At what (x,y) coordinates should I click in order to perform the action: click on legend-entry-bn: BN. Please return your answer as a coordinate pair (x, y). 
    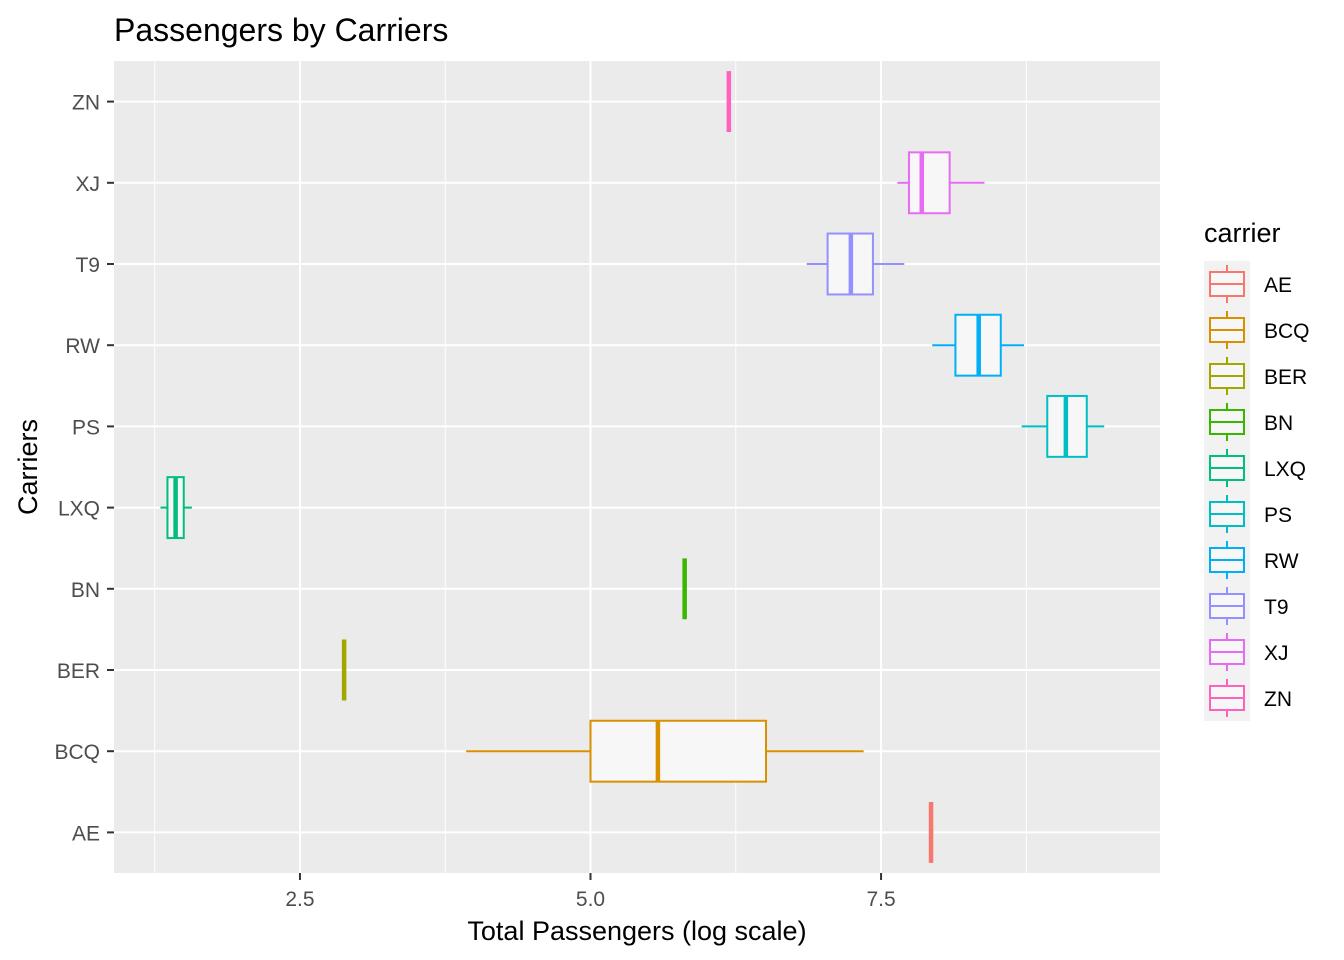
    Looking at the image, I should click on (1248, 422).